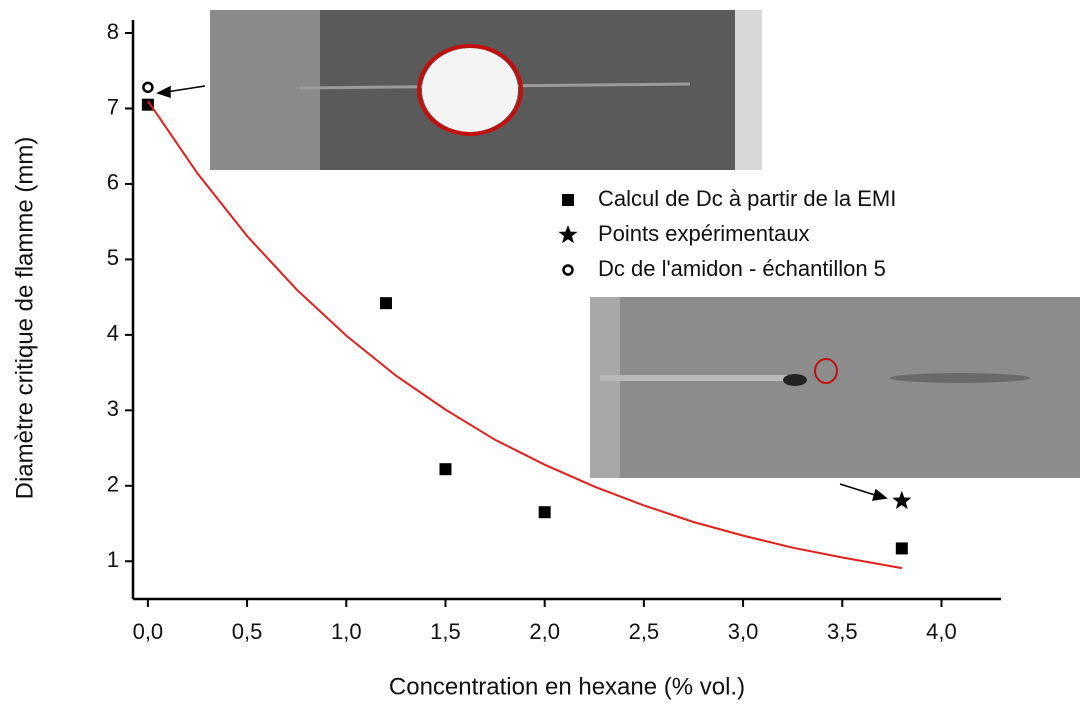  What do you see at coordinates (247, 631) in the screenshot?
I see `x-tick-label: 0,5` at bounding box center [247, 631].